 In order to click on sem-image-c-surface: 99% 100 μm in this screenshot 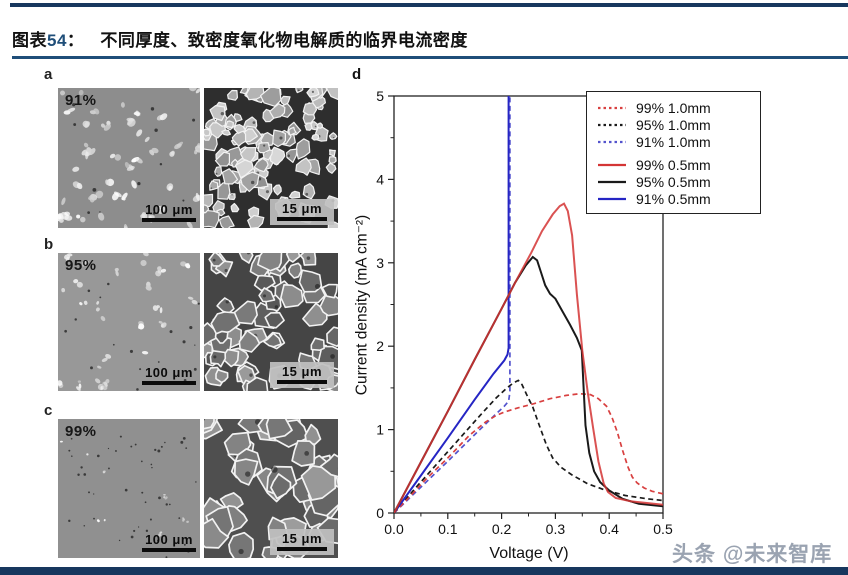, I will do `click(129, 488)`.